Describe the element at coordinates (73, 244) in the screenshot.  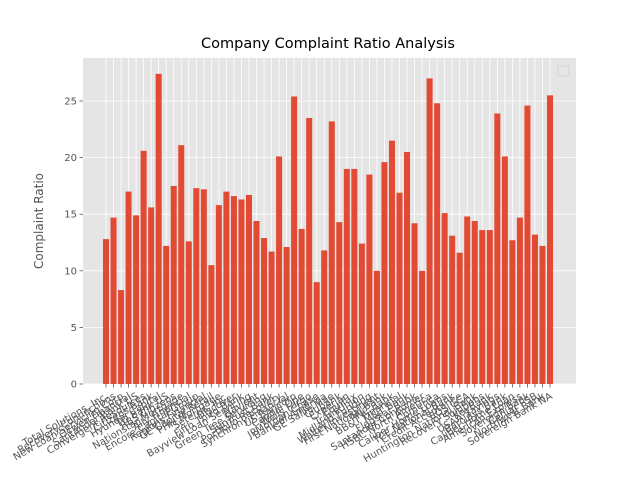
I see `y-axis: 0 5 10 15 20 25` at that location.